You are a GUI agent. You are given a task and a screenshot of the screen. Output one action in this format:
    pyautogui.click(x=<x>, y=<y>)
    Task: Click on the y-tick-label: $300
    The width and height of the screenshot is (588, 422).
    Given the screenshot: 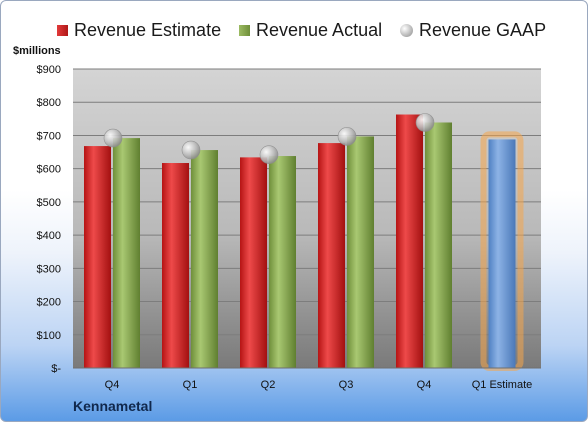 What is the action you would take?
    pyautogui.click(x=49, y=269)
    